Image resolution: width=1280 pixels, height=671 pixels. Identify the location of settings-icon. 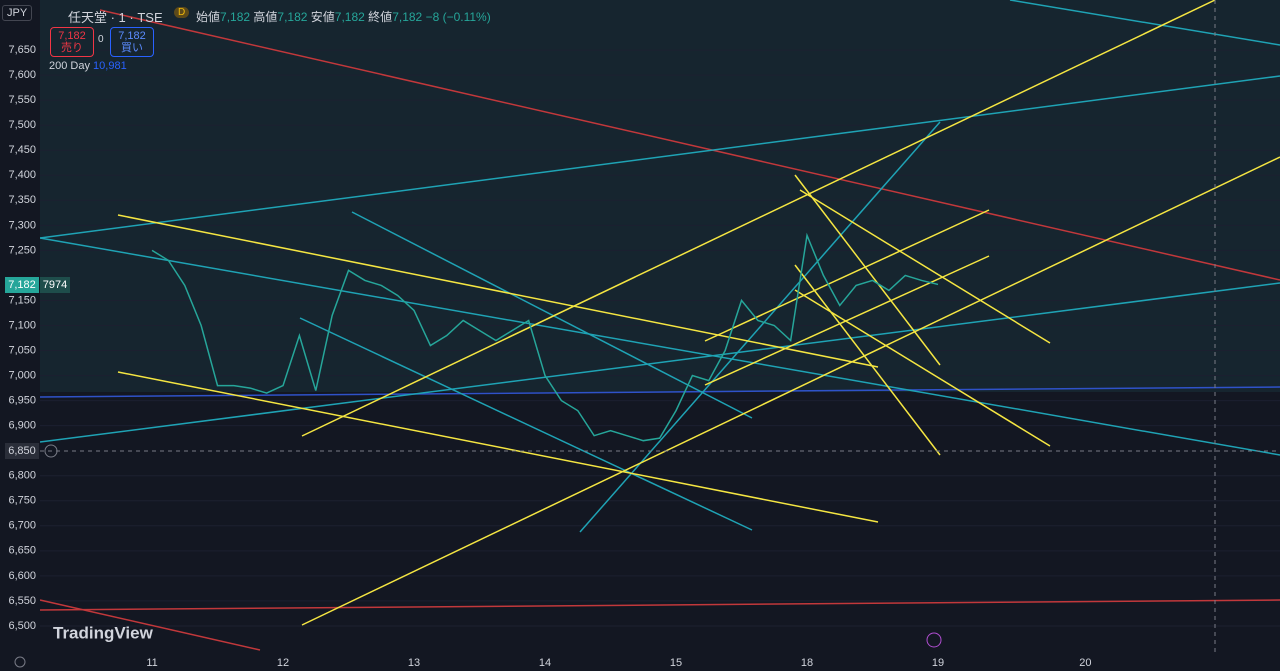
(20, 662).